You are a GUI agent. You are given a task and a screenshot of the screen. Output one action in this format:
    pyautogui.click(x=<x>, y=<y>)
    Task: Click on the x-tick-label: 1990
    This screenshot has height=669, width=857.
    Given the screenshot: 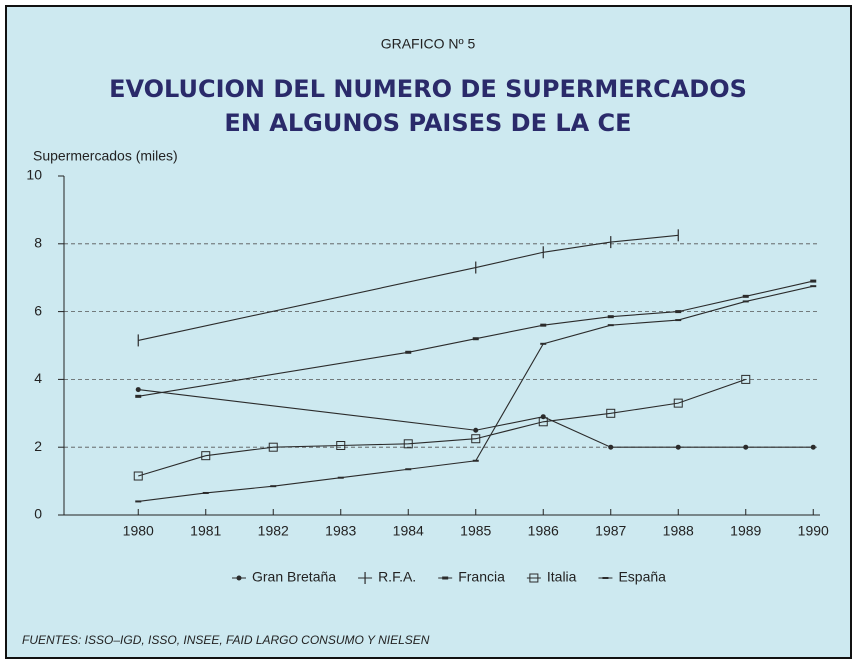 What is the action you would take?
    pyautogui.click(x=813, y=531)
    